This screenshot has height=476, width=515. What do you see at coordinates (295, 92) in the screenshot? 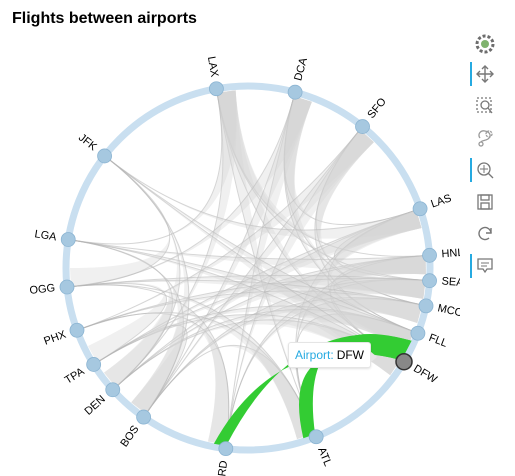
I see `node-dca` at bounding box center [295, 92].